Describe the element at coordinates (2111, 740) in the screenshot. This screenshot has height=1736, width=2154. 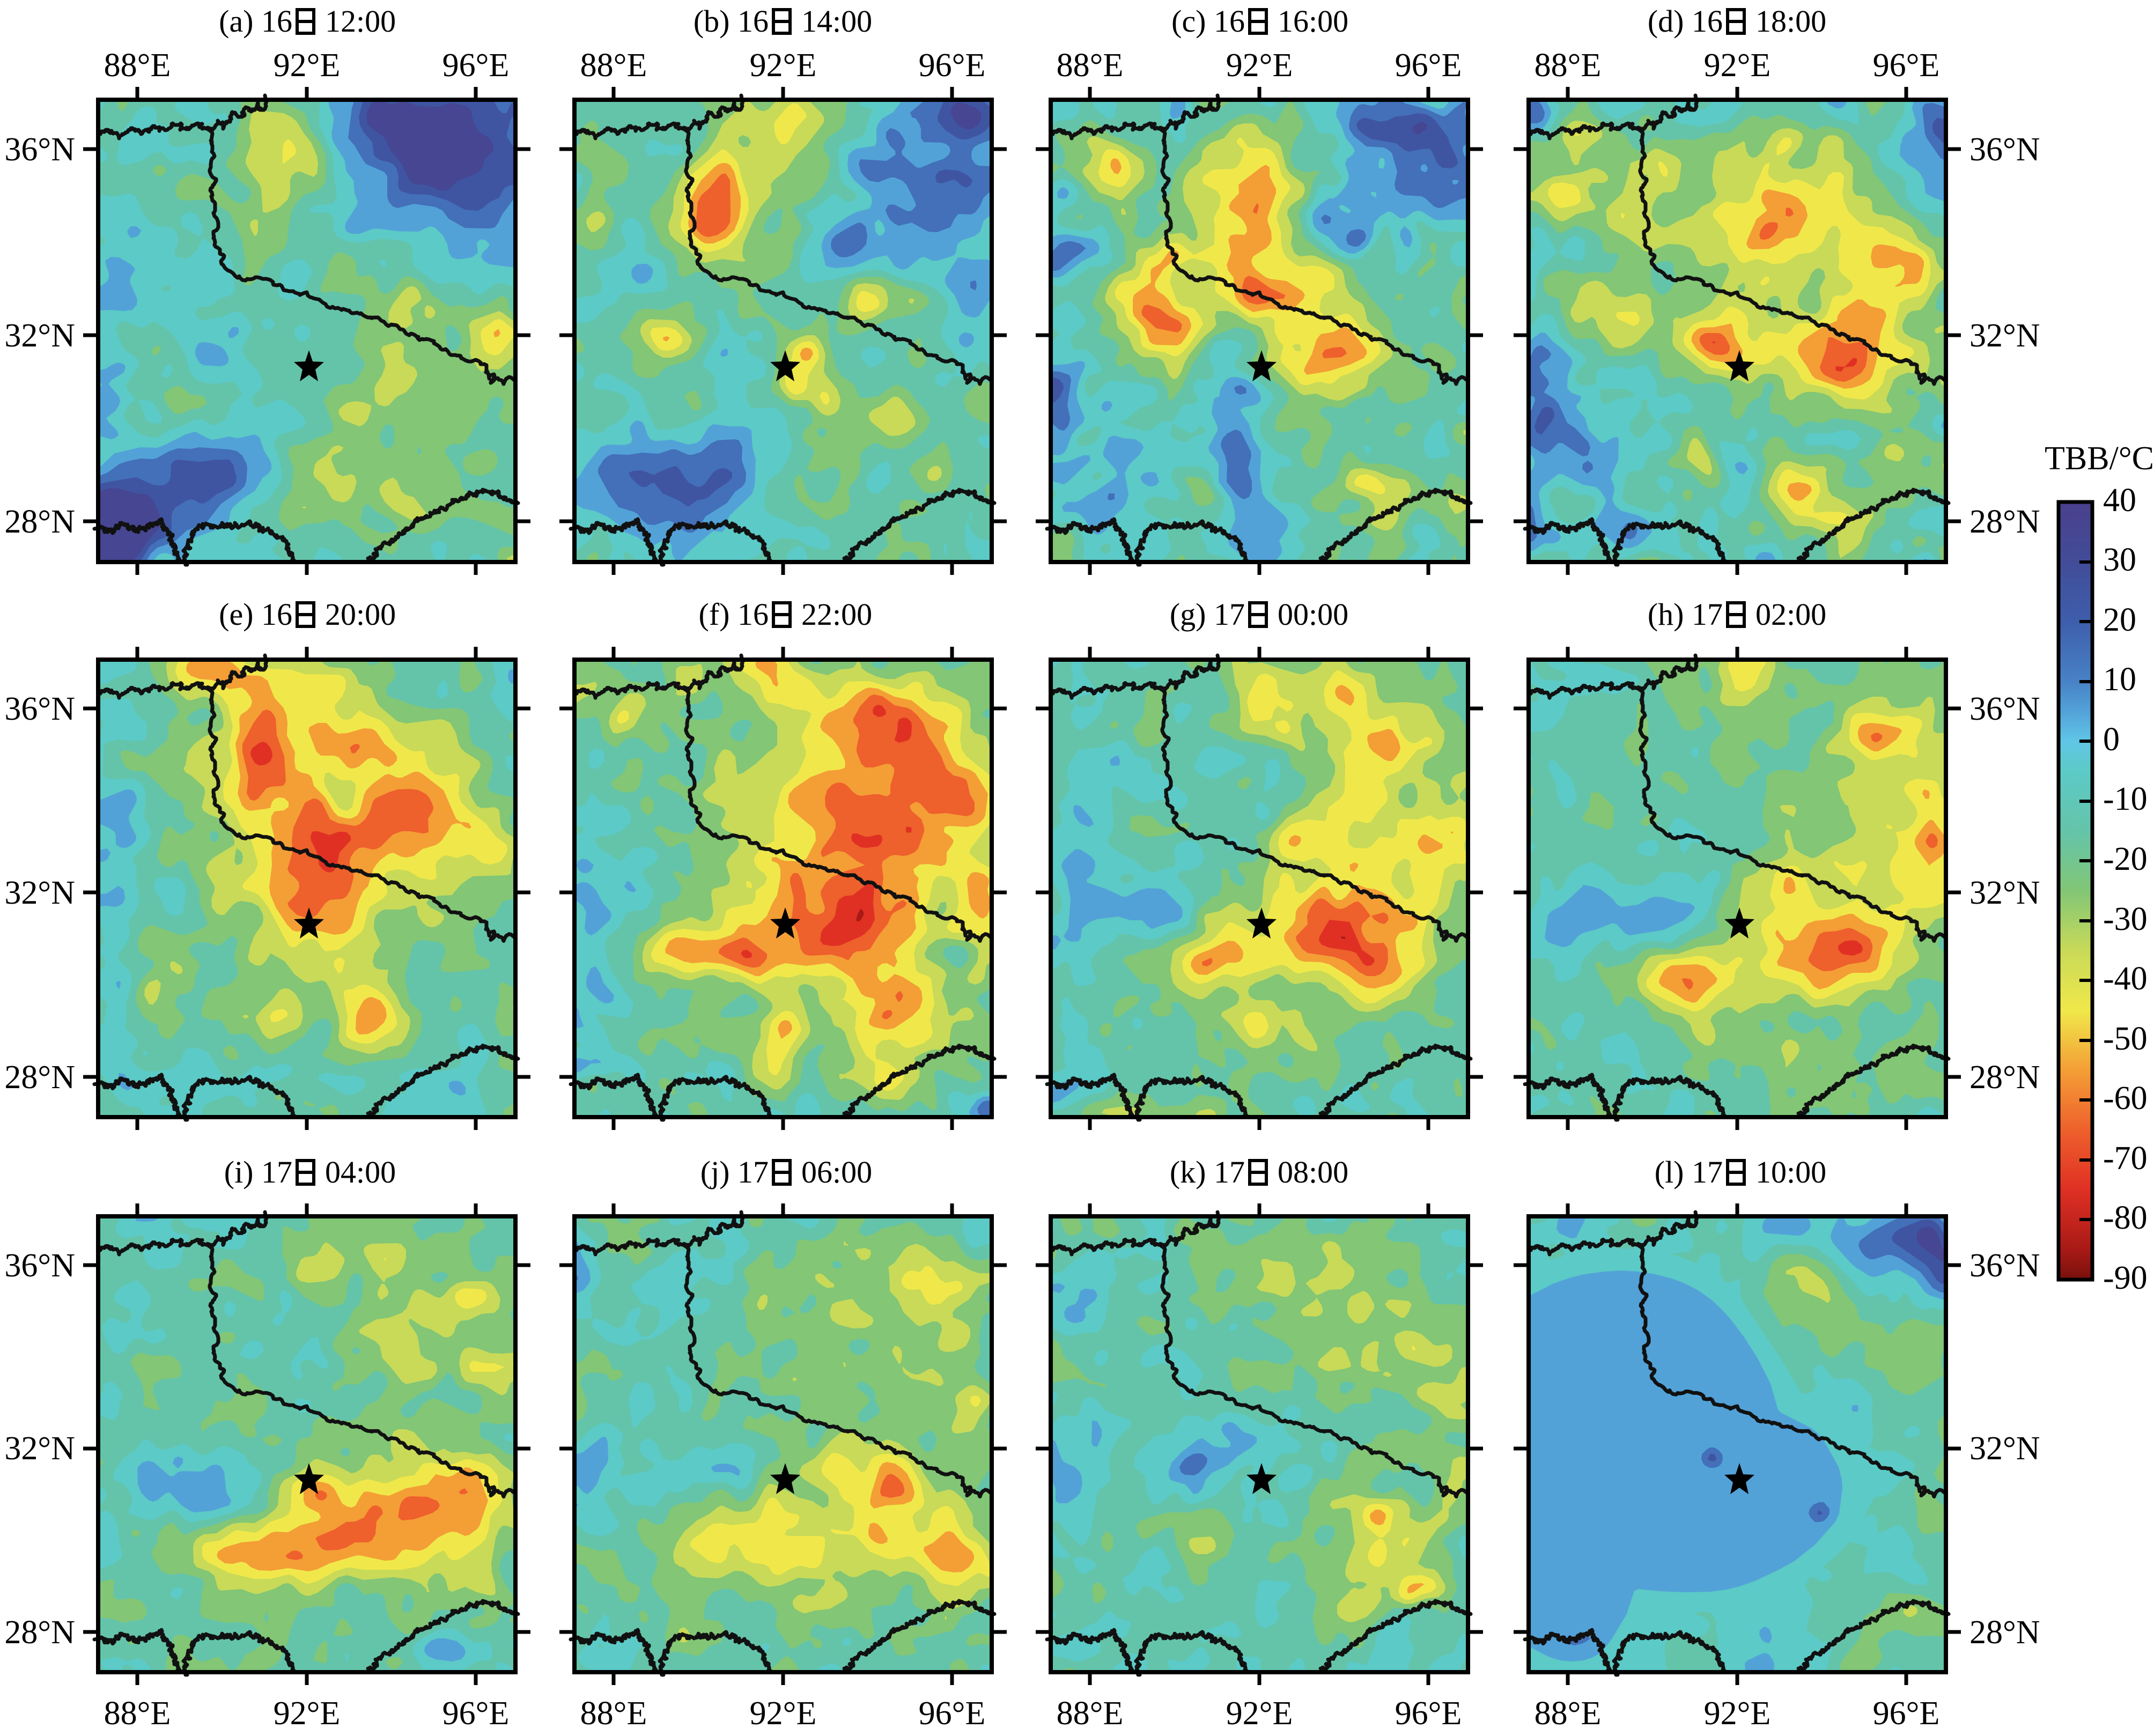
I see `svg-text: 0` at that location.